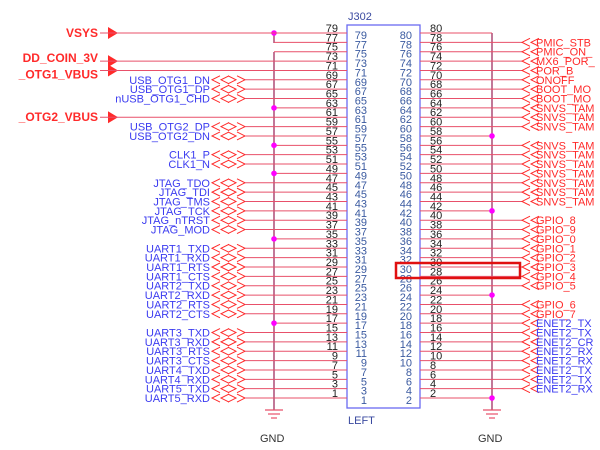  What do you see at coordinates (361, 270) in the screenshot?
I see `pin-number-inner: 29` at bounding box center [361, 270].